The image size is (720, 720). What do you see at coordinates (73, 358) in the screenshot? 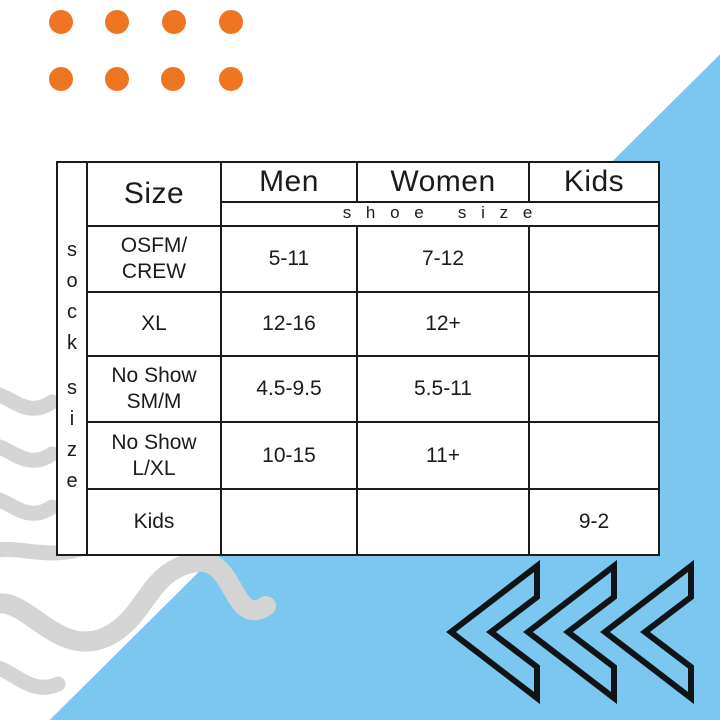
I see `sock-size-vertical-label: s o c k s i z e` at bounding box center [73, 358].